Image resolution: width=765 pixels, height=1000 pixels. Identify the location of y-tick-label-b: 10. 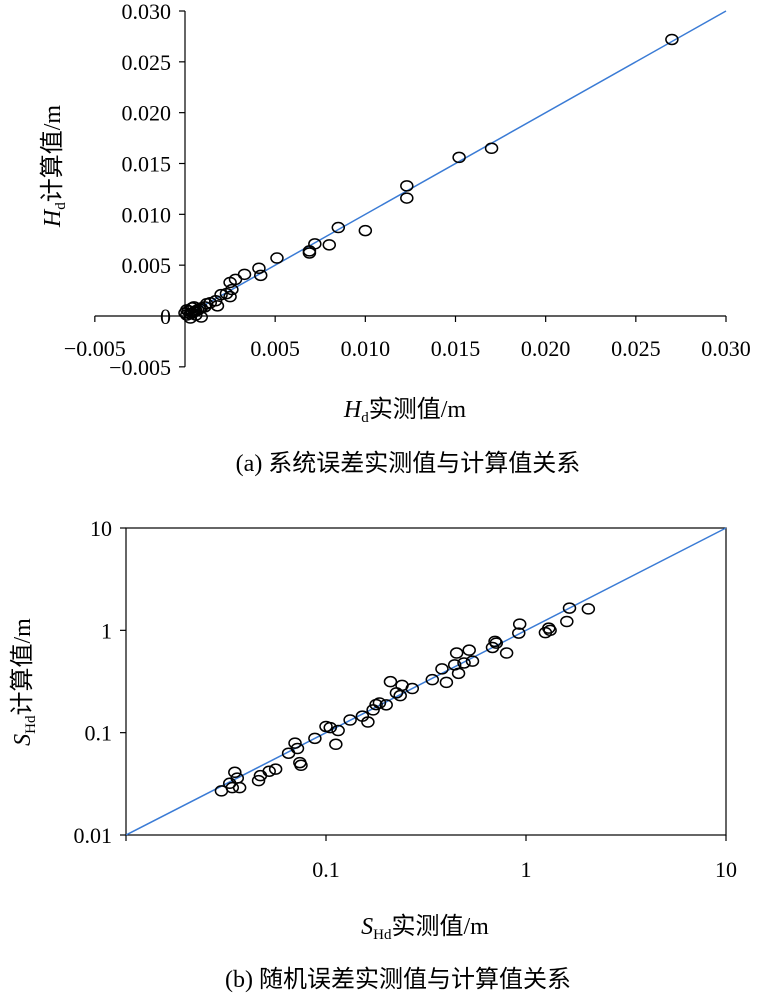
(101, 528).